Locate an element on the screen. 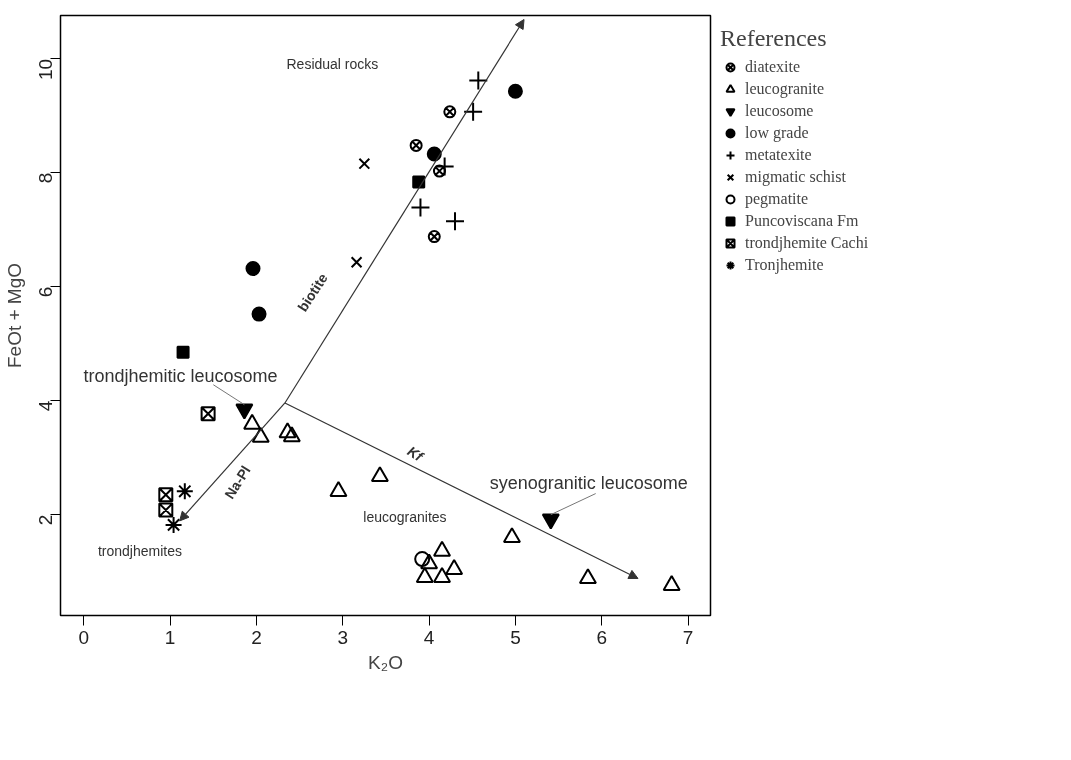  legend-label: Puncoviscana Fm is located at coordinates (802, 221).